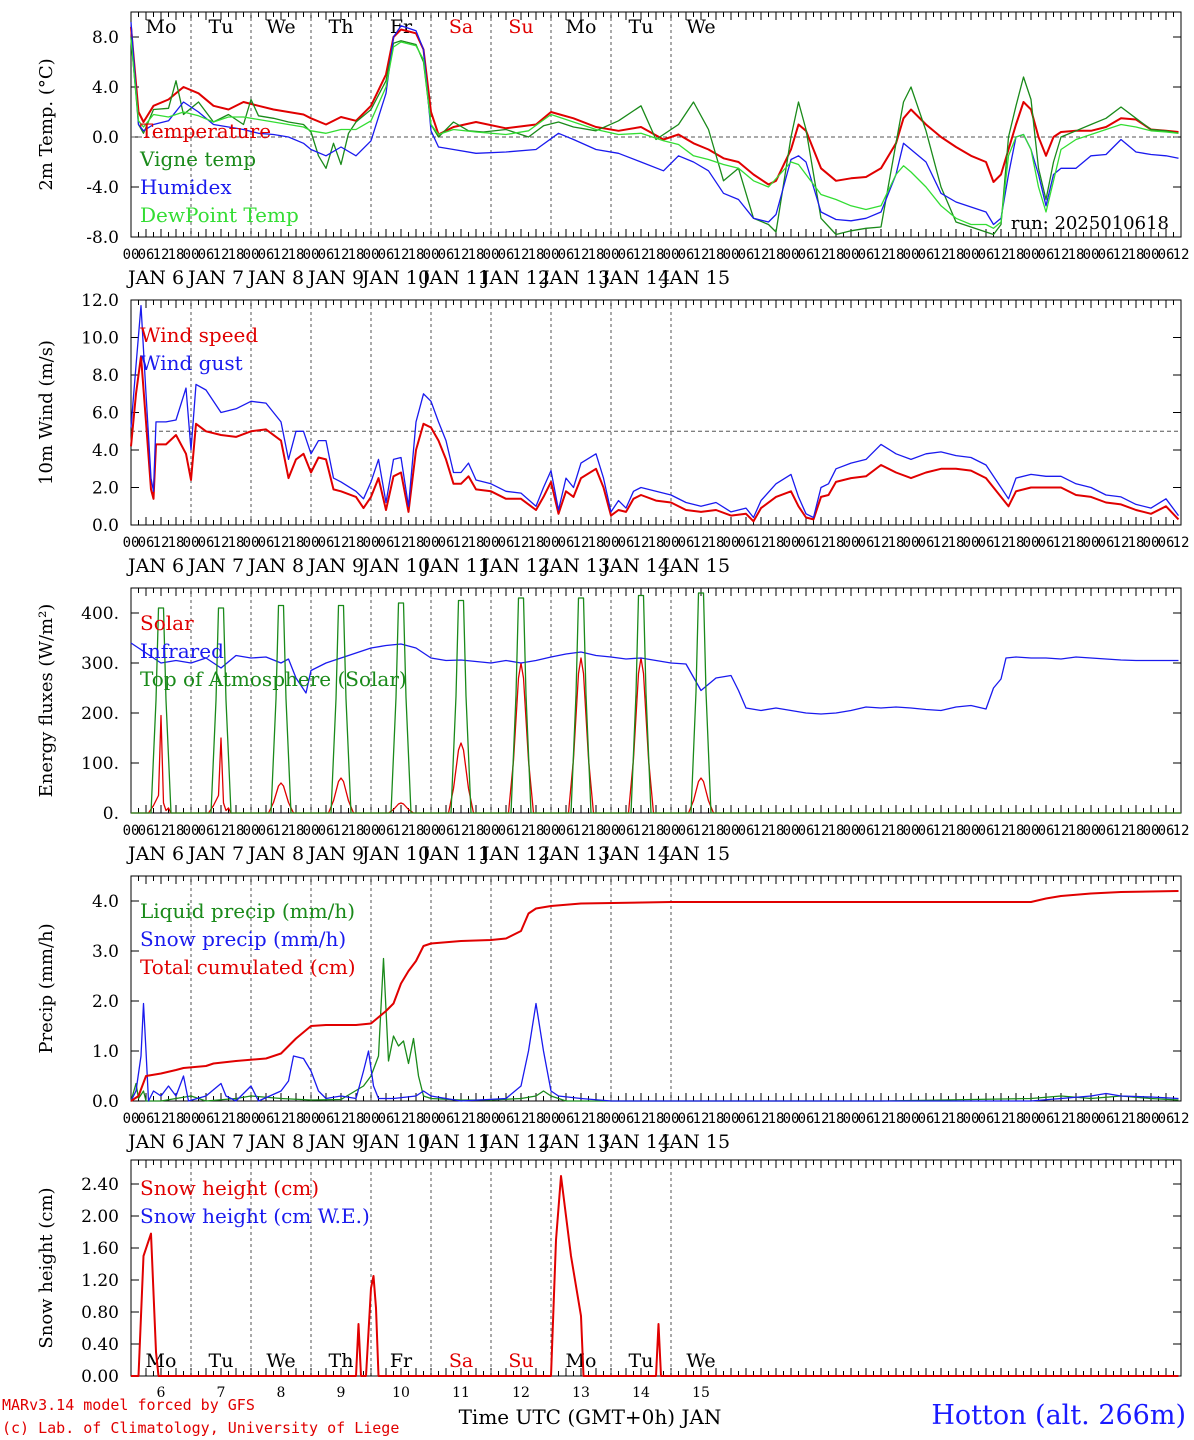  Describe the element at coordinates (248, 967) in the screenshot. I see `legend-entry: Total cumulated (cm)` at that location.